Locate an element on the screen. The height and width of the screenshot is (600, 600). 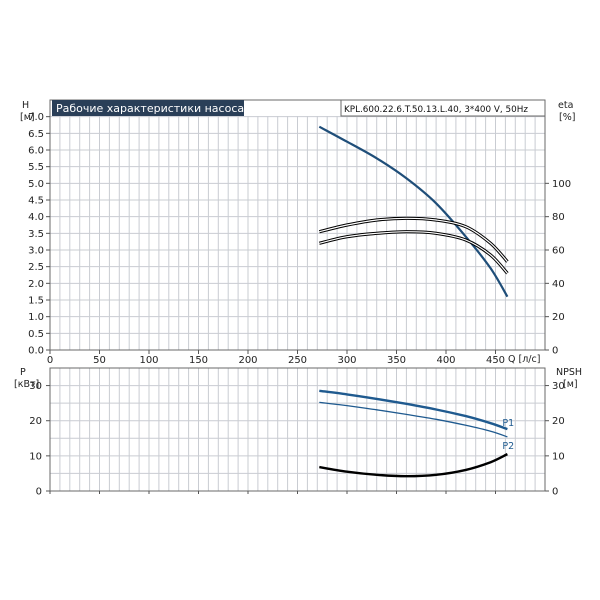
flow-tick-label: 200 is located at coordinates (247, 360).